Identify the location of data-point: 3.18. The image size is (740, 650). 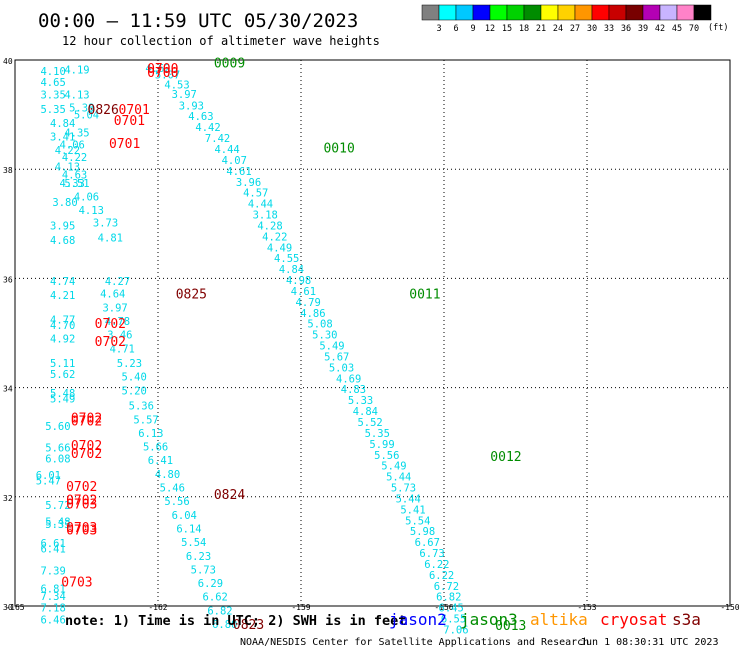
(265, 216).